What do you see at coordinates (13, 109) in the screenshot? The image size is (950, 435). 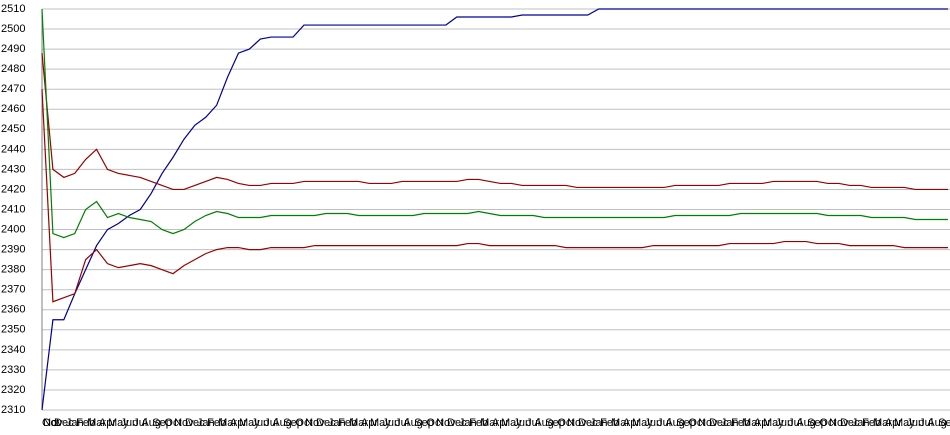 I see `y-tick-label: 2460` at bounding box center [13, 109].